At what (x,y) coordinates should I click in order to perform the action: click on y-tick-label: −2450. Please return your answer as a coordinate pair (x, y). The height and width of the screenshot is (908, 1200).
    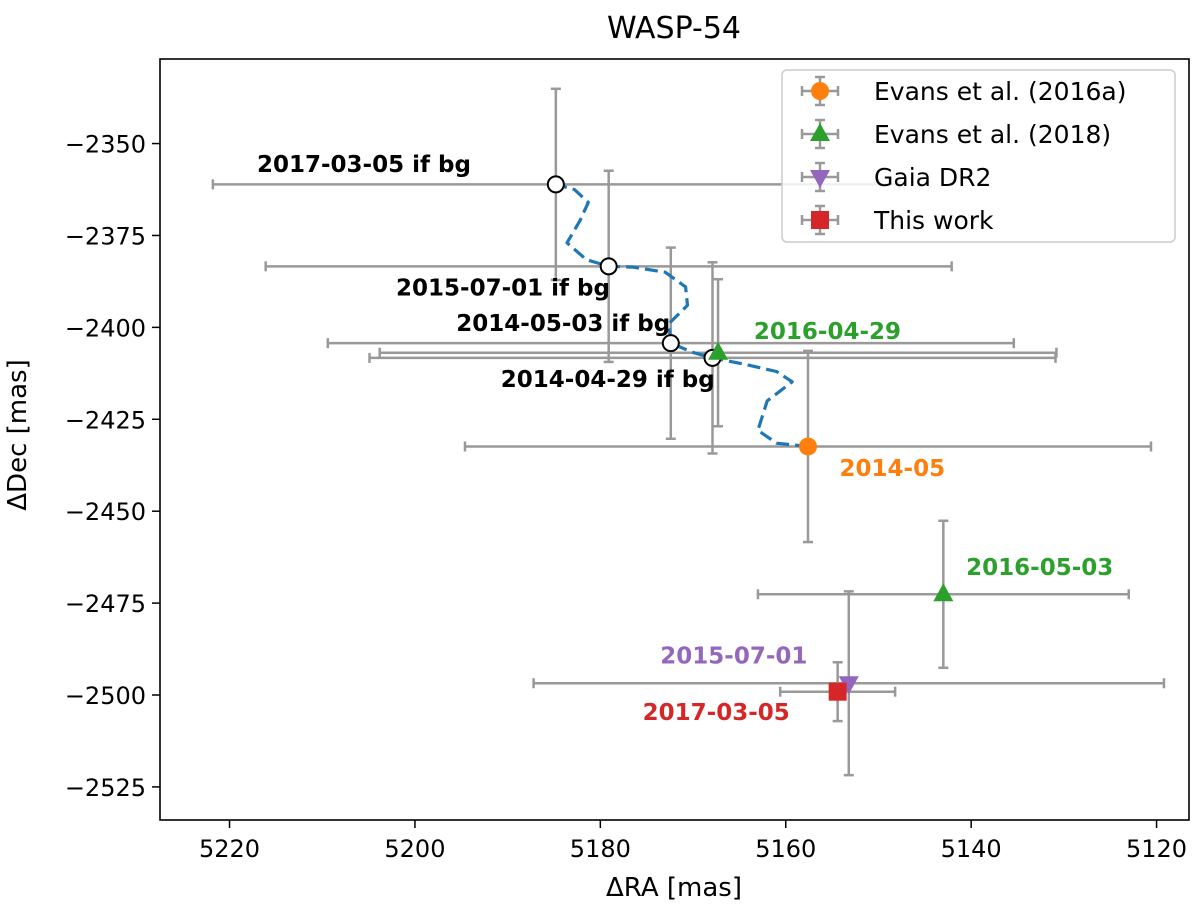
    Looking at the image, I should click on (105, 512).